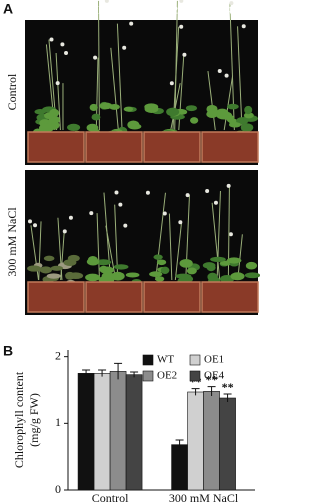 Image resolution: width=320 pixels, height=504 pixels. I want to click on row-label: Control, so click(12, 91).